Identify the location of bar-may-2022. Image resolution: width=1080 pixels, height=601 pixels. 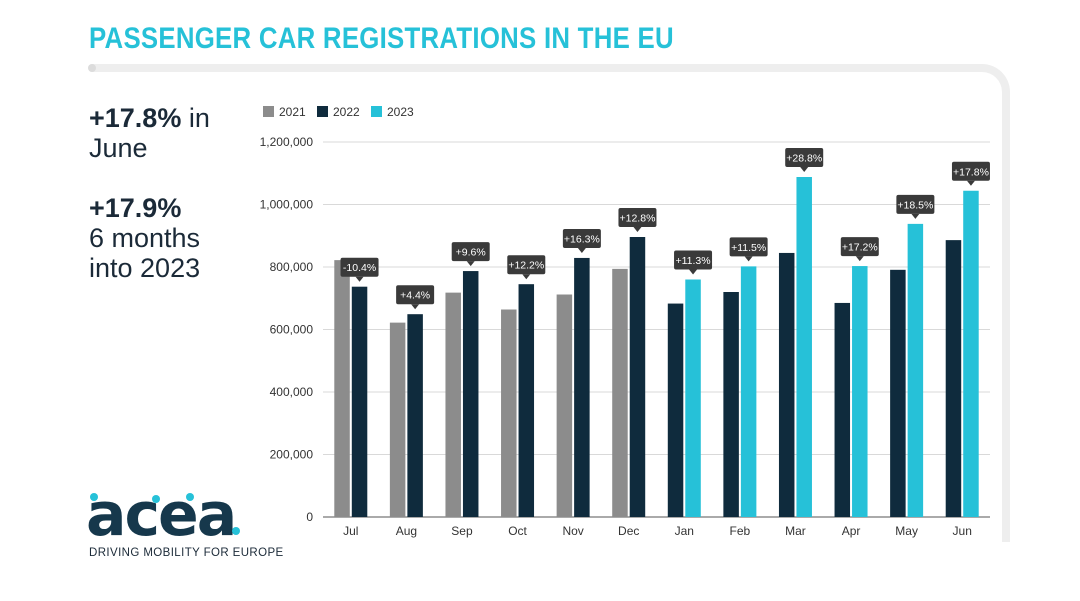
(898, 393).